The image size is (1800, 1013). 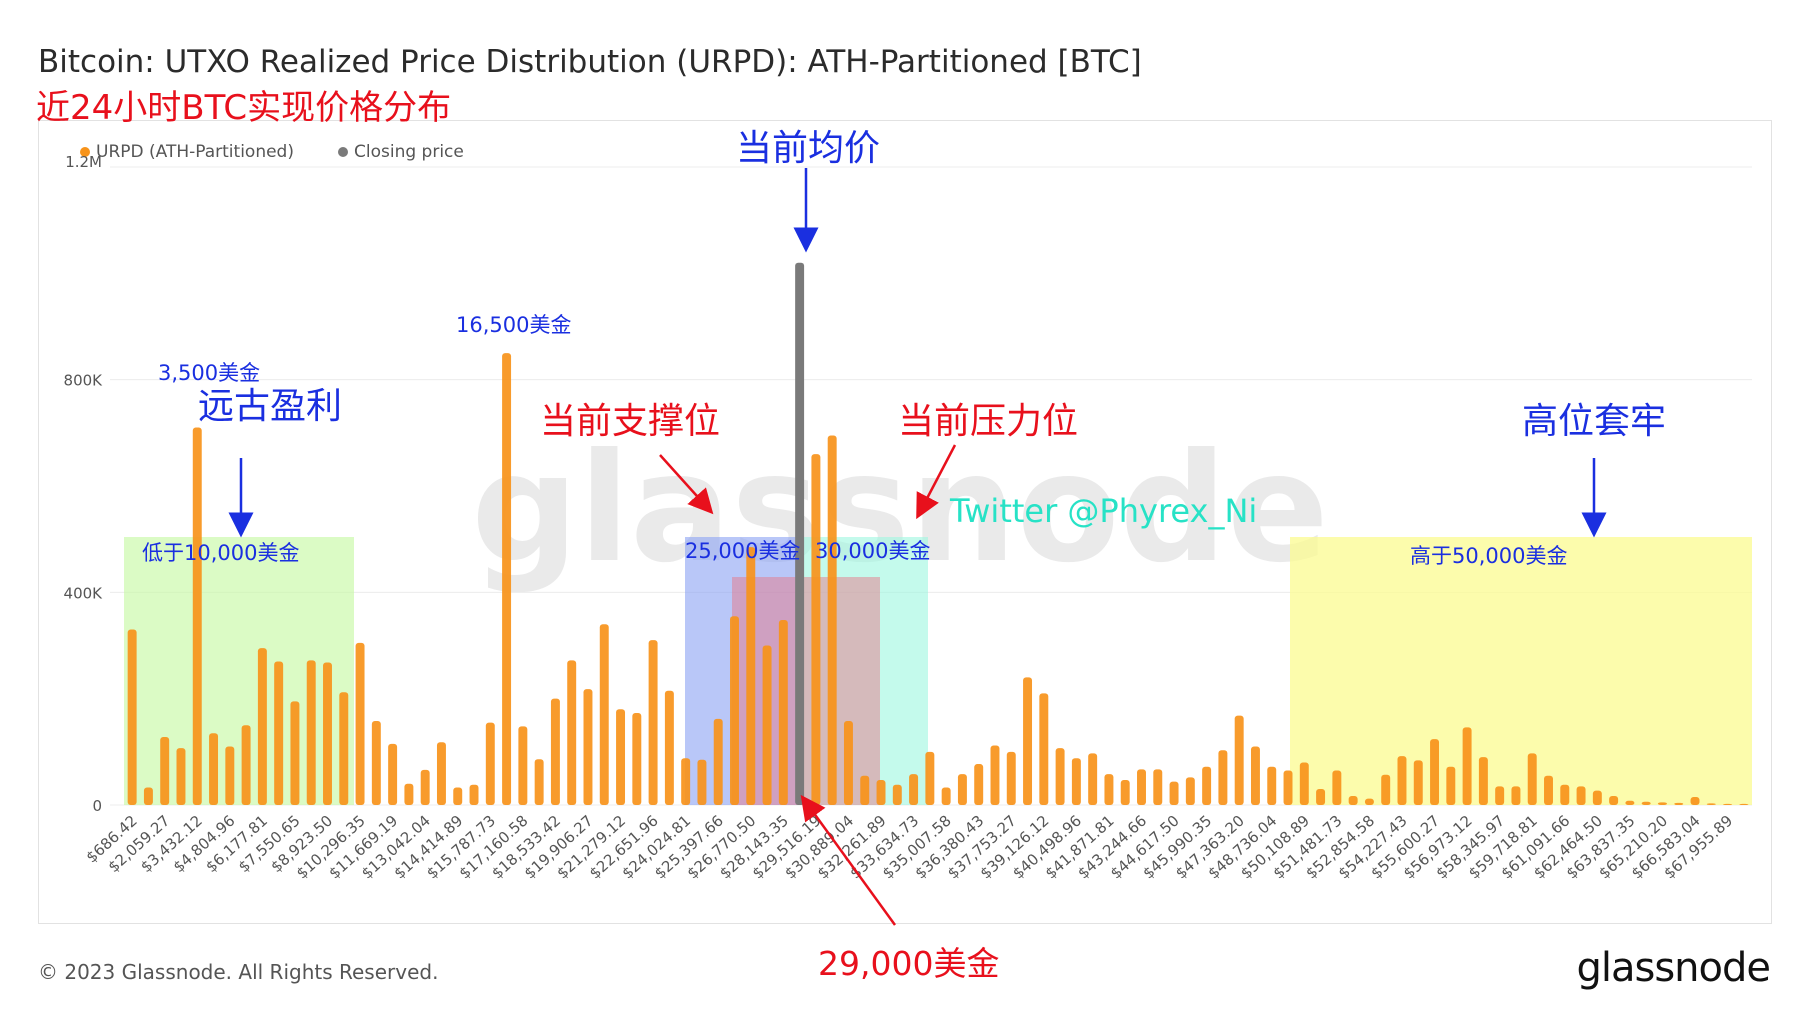 What do you see at coordinates (187, 152) in the screenshot?
I see `legend-item-urpd: URPD (ATH-Partitioned)` at bounding box center [187, 152].